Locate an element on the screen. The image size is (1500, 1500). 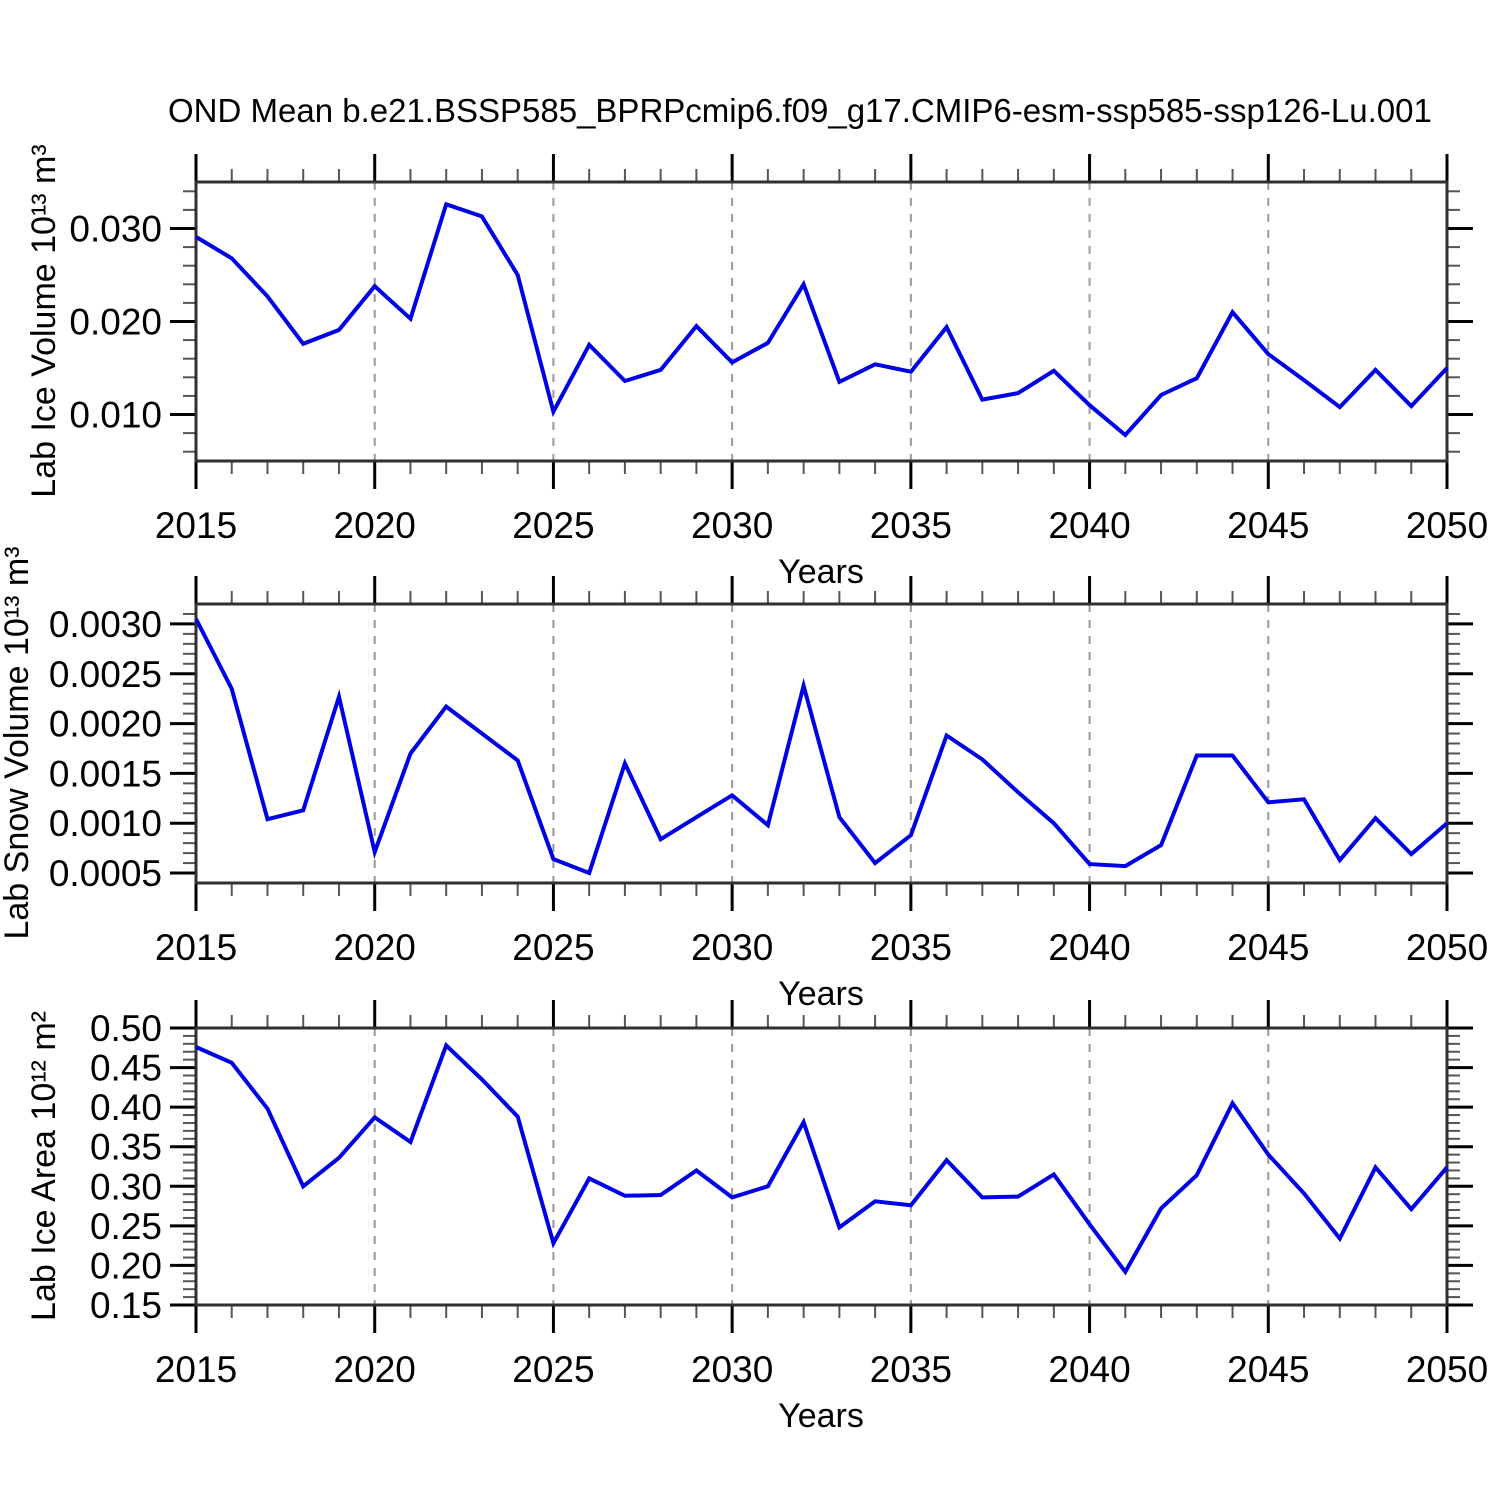
y-tick-label: 0.020 is located at coordinates (115, 322).